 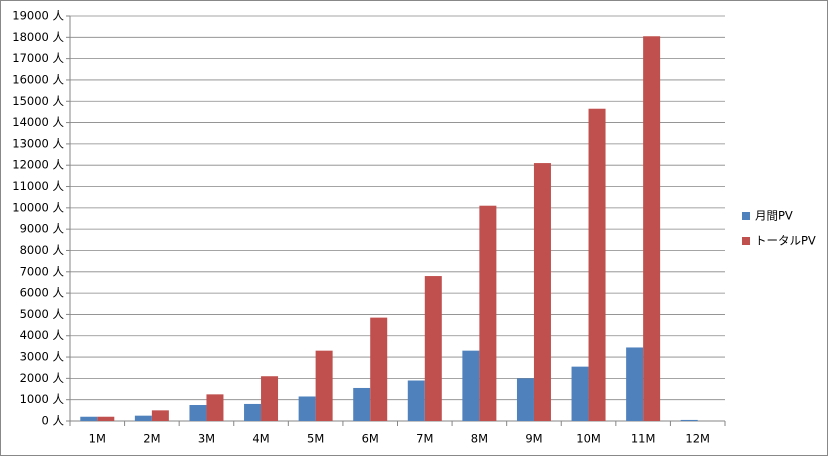 I want to click on x-tick-label: 2M, so click(x=151, y=439).